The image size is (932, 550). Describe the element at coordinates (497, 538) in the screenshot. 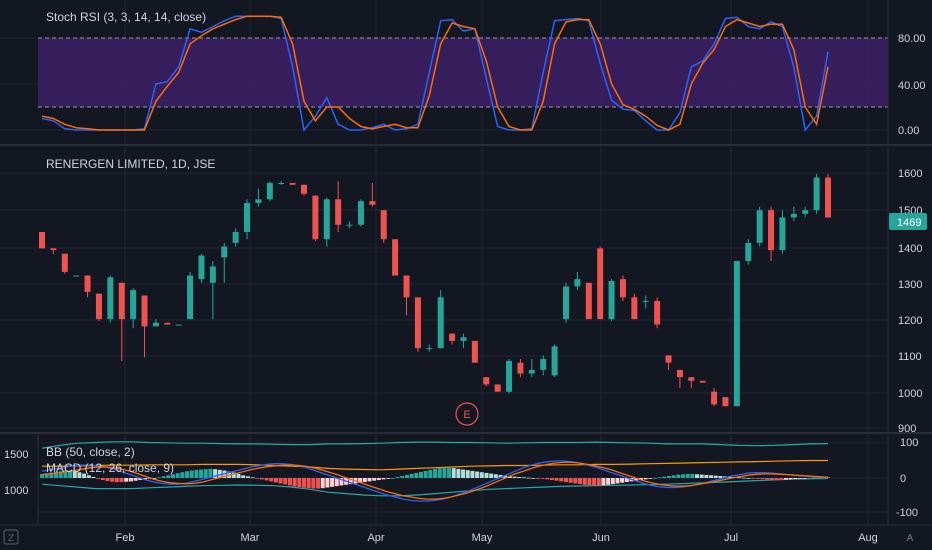

I see `time-axis: Feb Mar Apr May Jun Jul Aug` at that location.